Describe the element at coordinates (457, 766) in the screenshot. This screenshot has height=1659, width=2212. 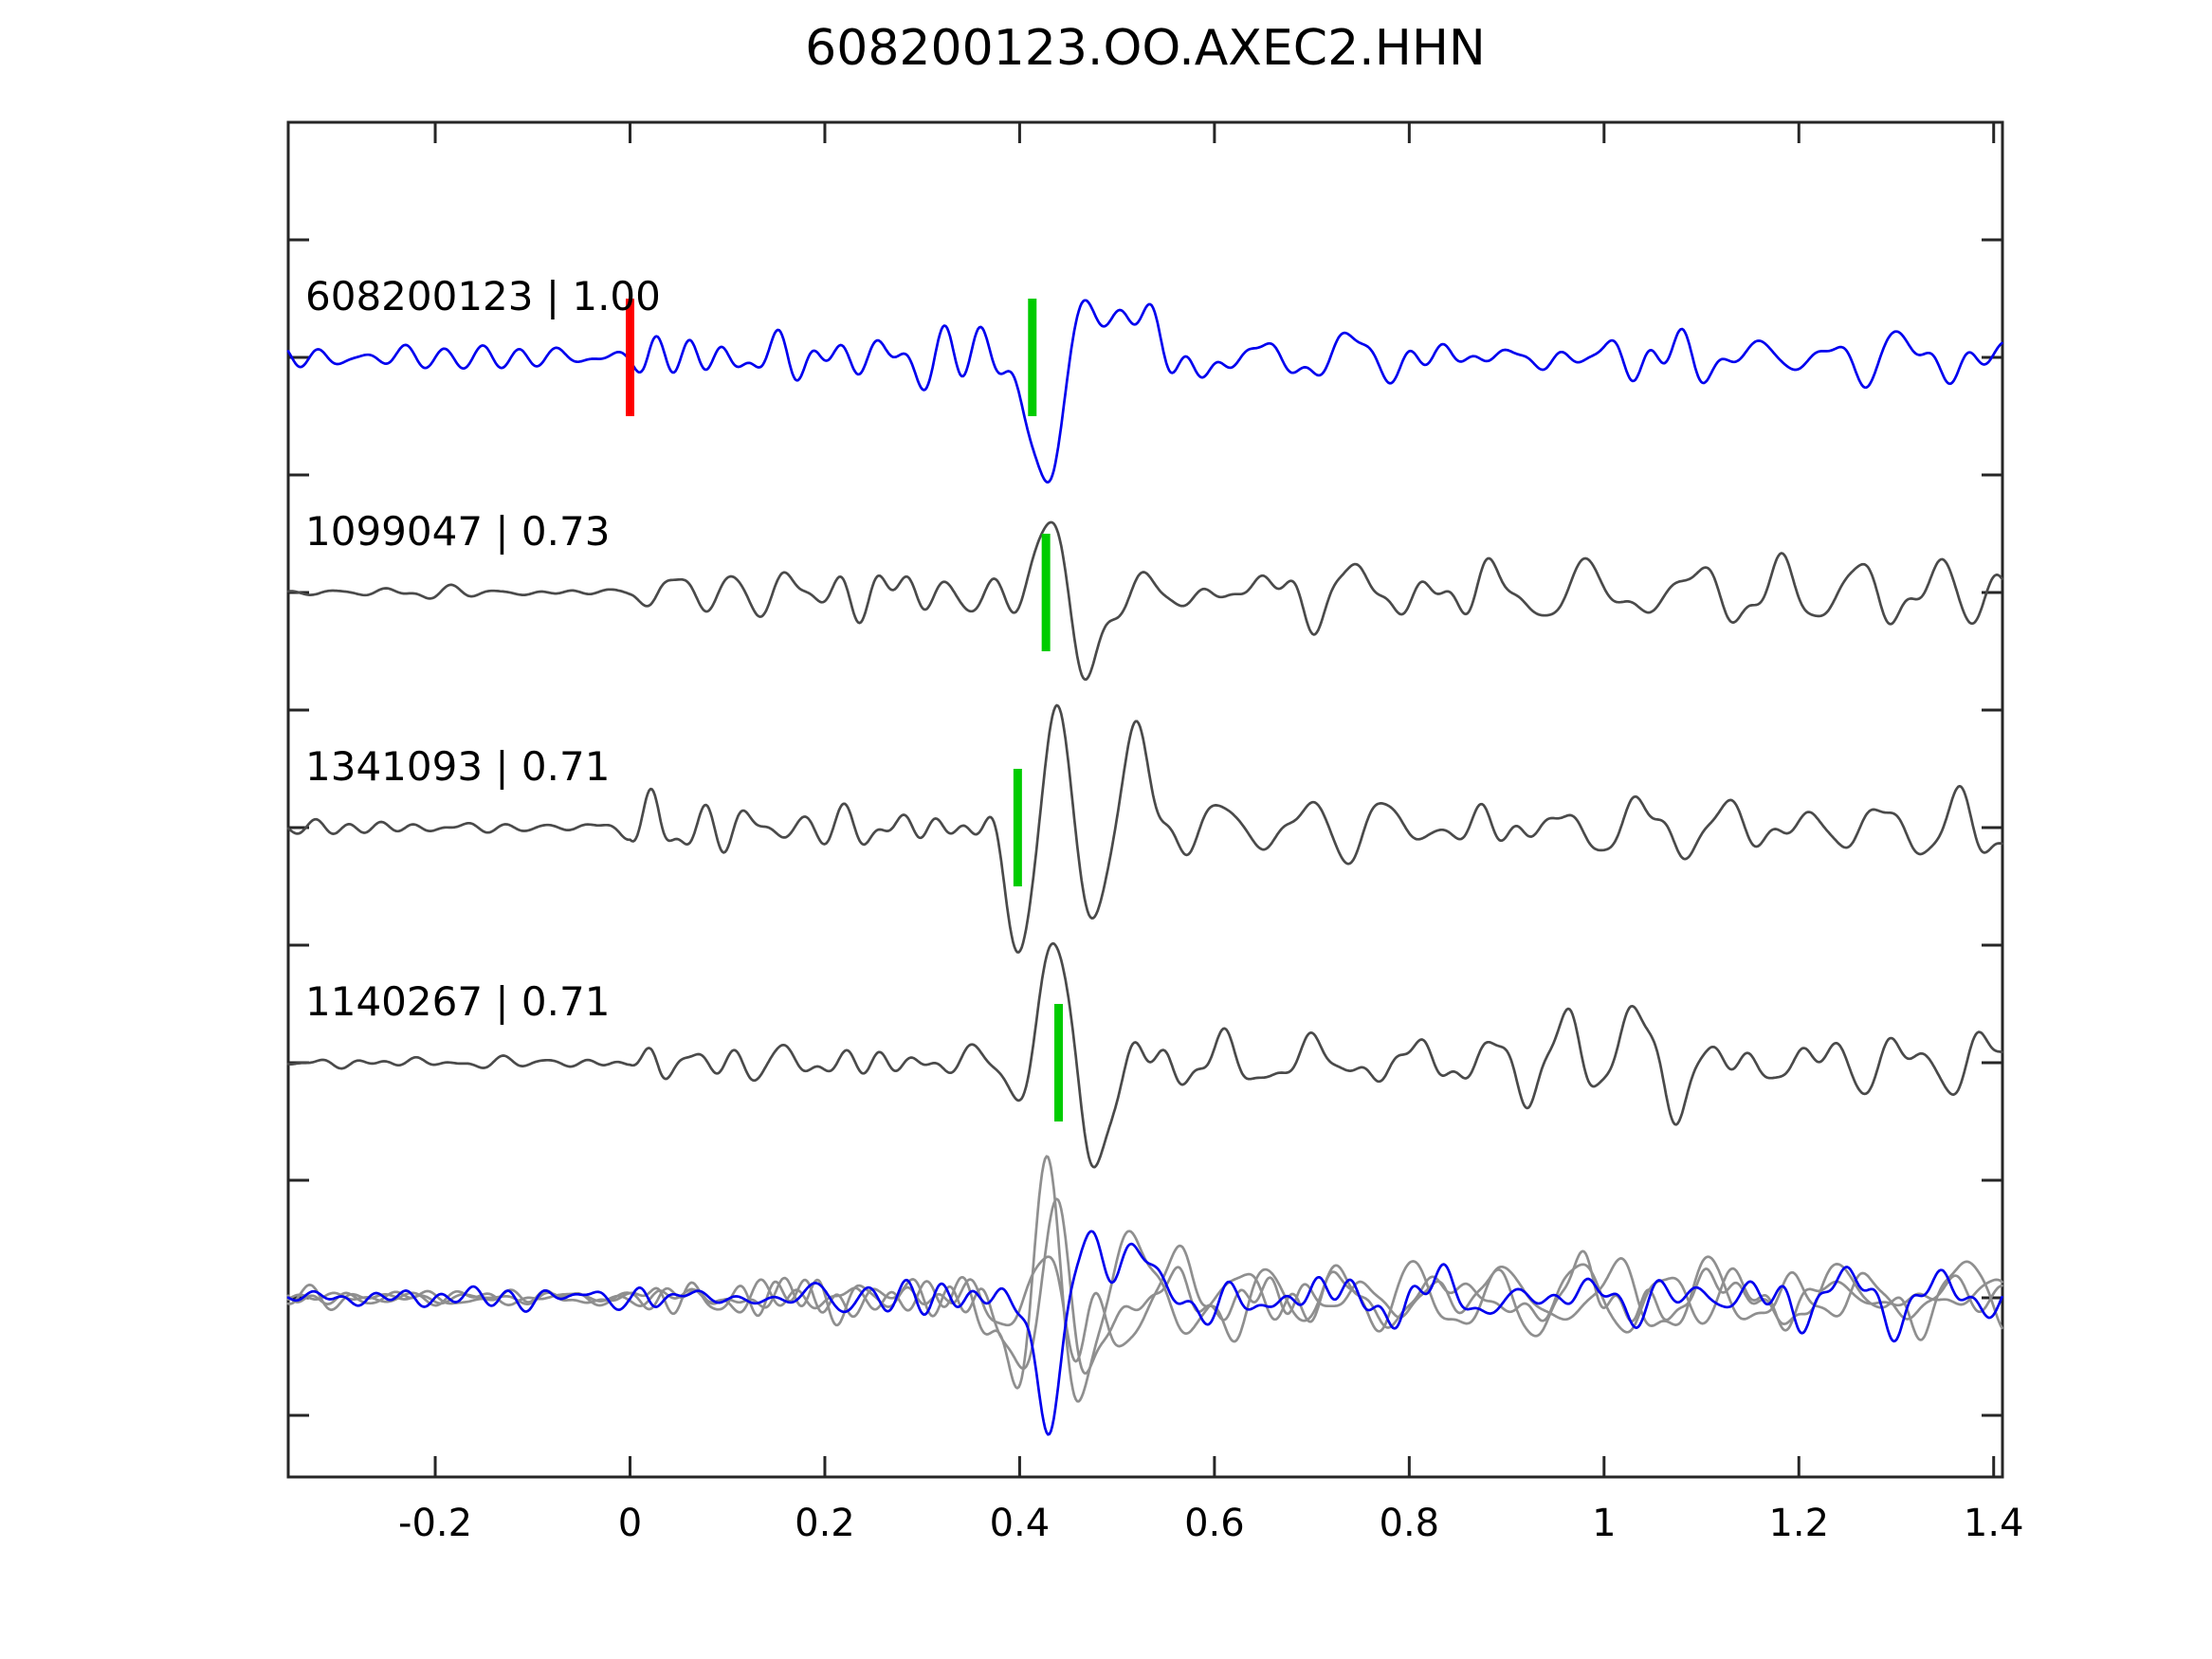
I see `trace-label: 1341093 | 0.71` at that location.